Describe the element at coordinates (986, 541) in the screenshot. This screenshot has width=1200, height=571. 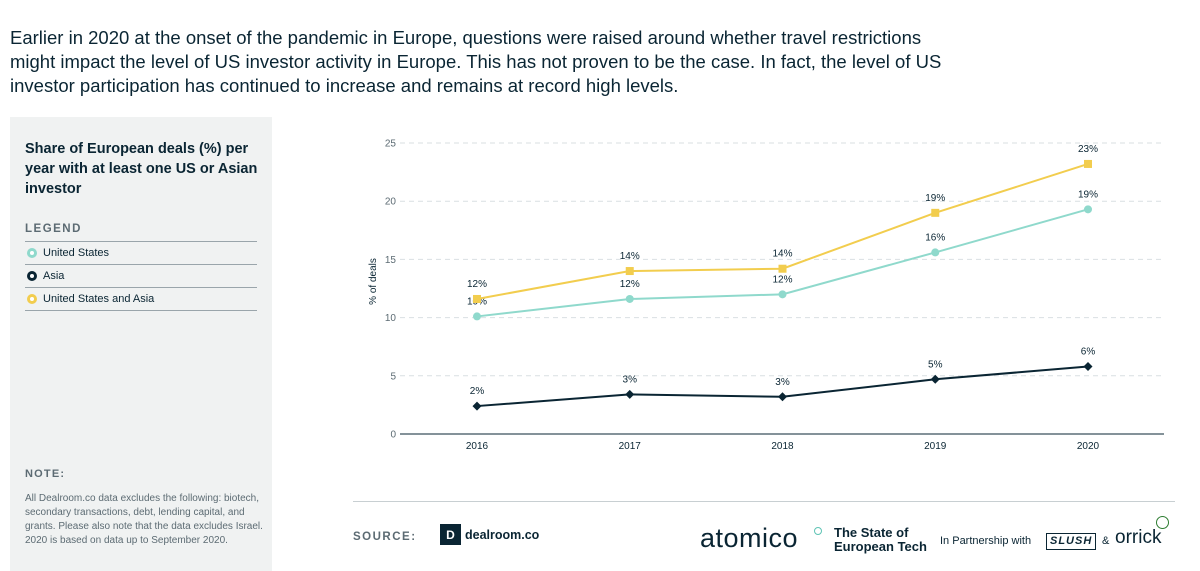
I see `partnership-text: In Partnership with` at that location.